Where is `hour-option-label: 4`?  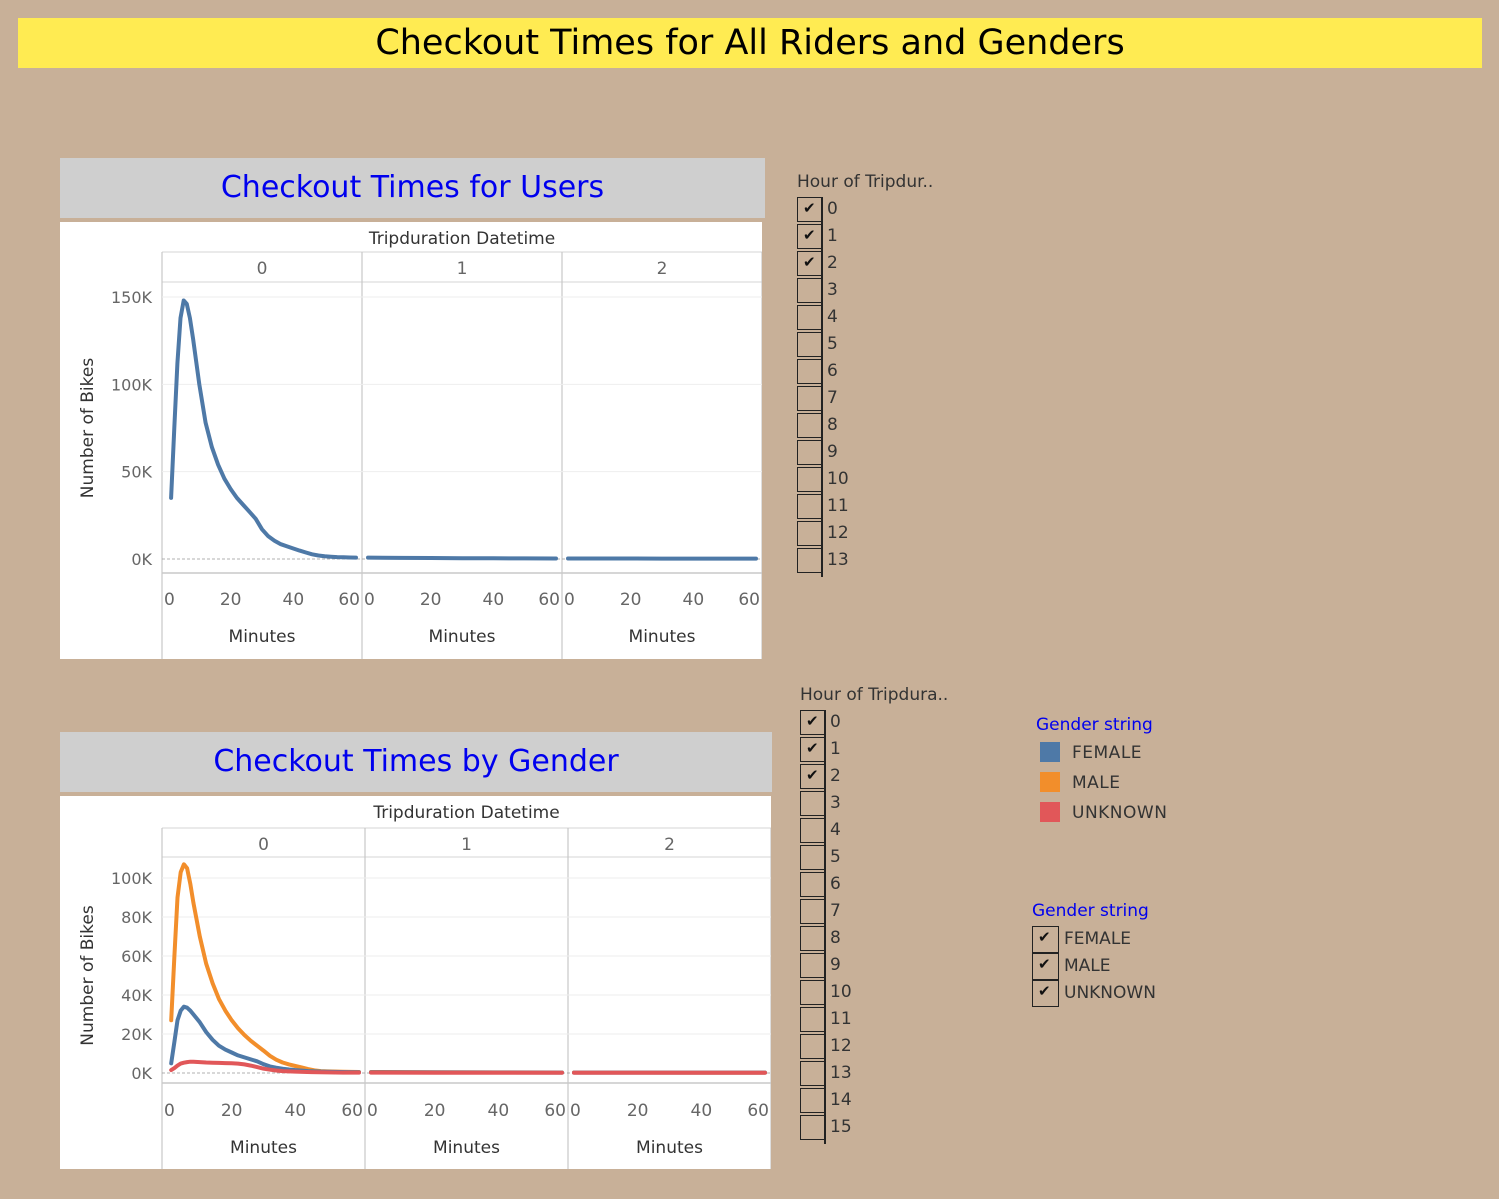
hour-option-label: 4 is located at coordinates (832, 317).